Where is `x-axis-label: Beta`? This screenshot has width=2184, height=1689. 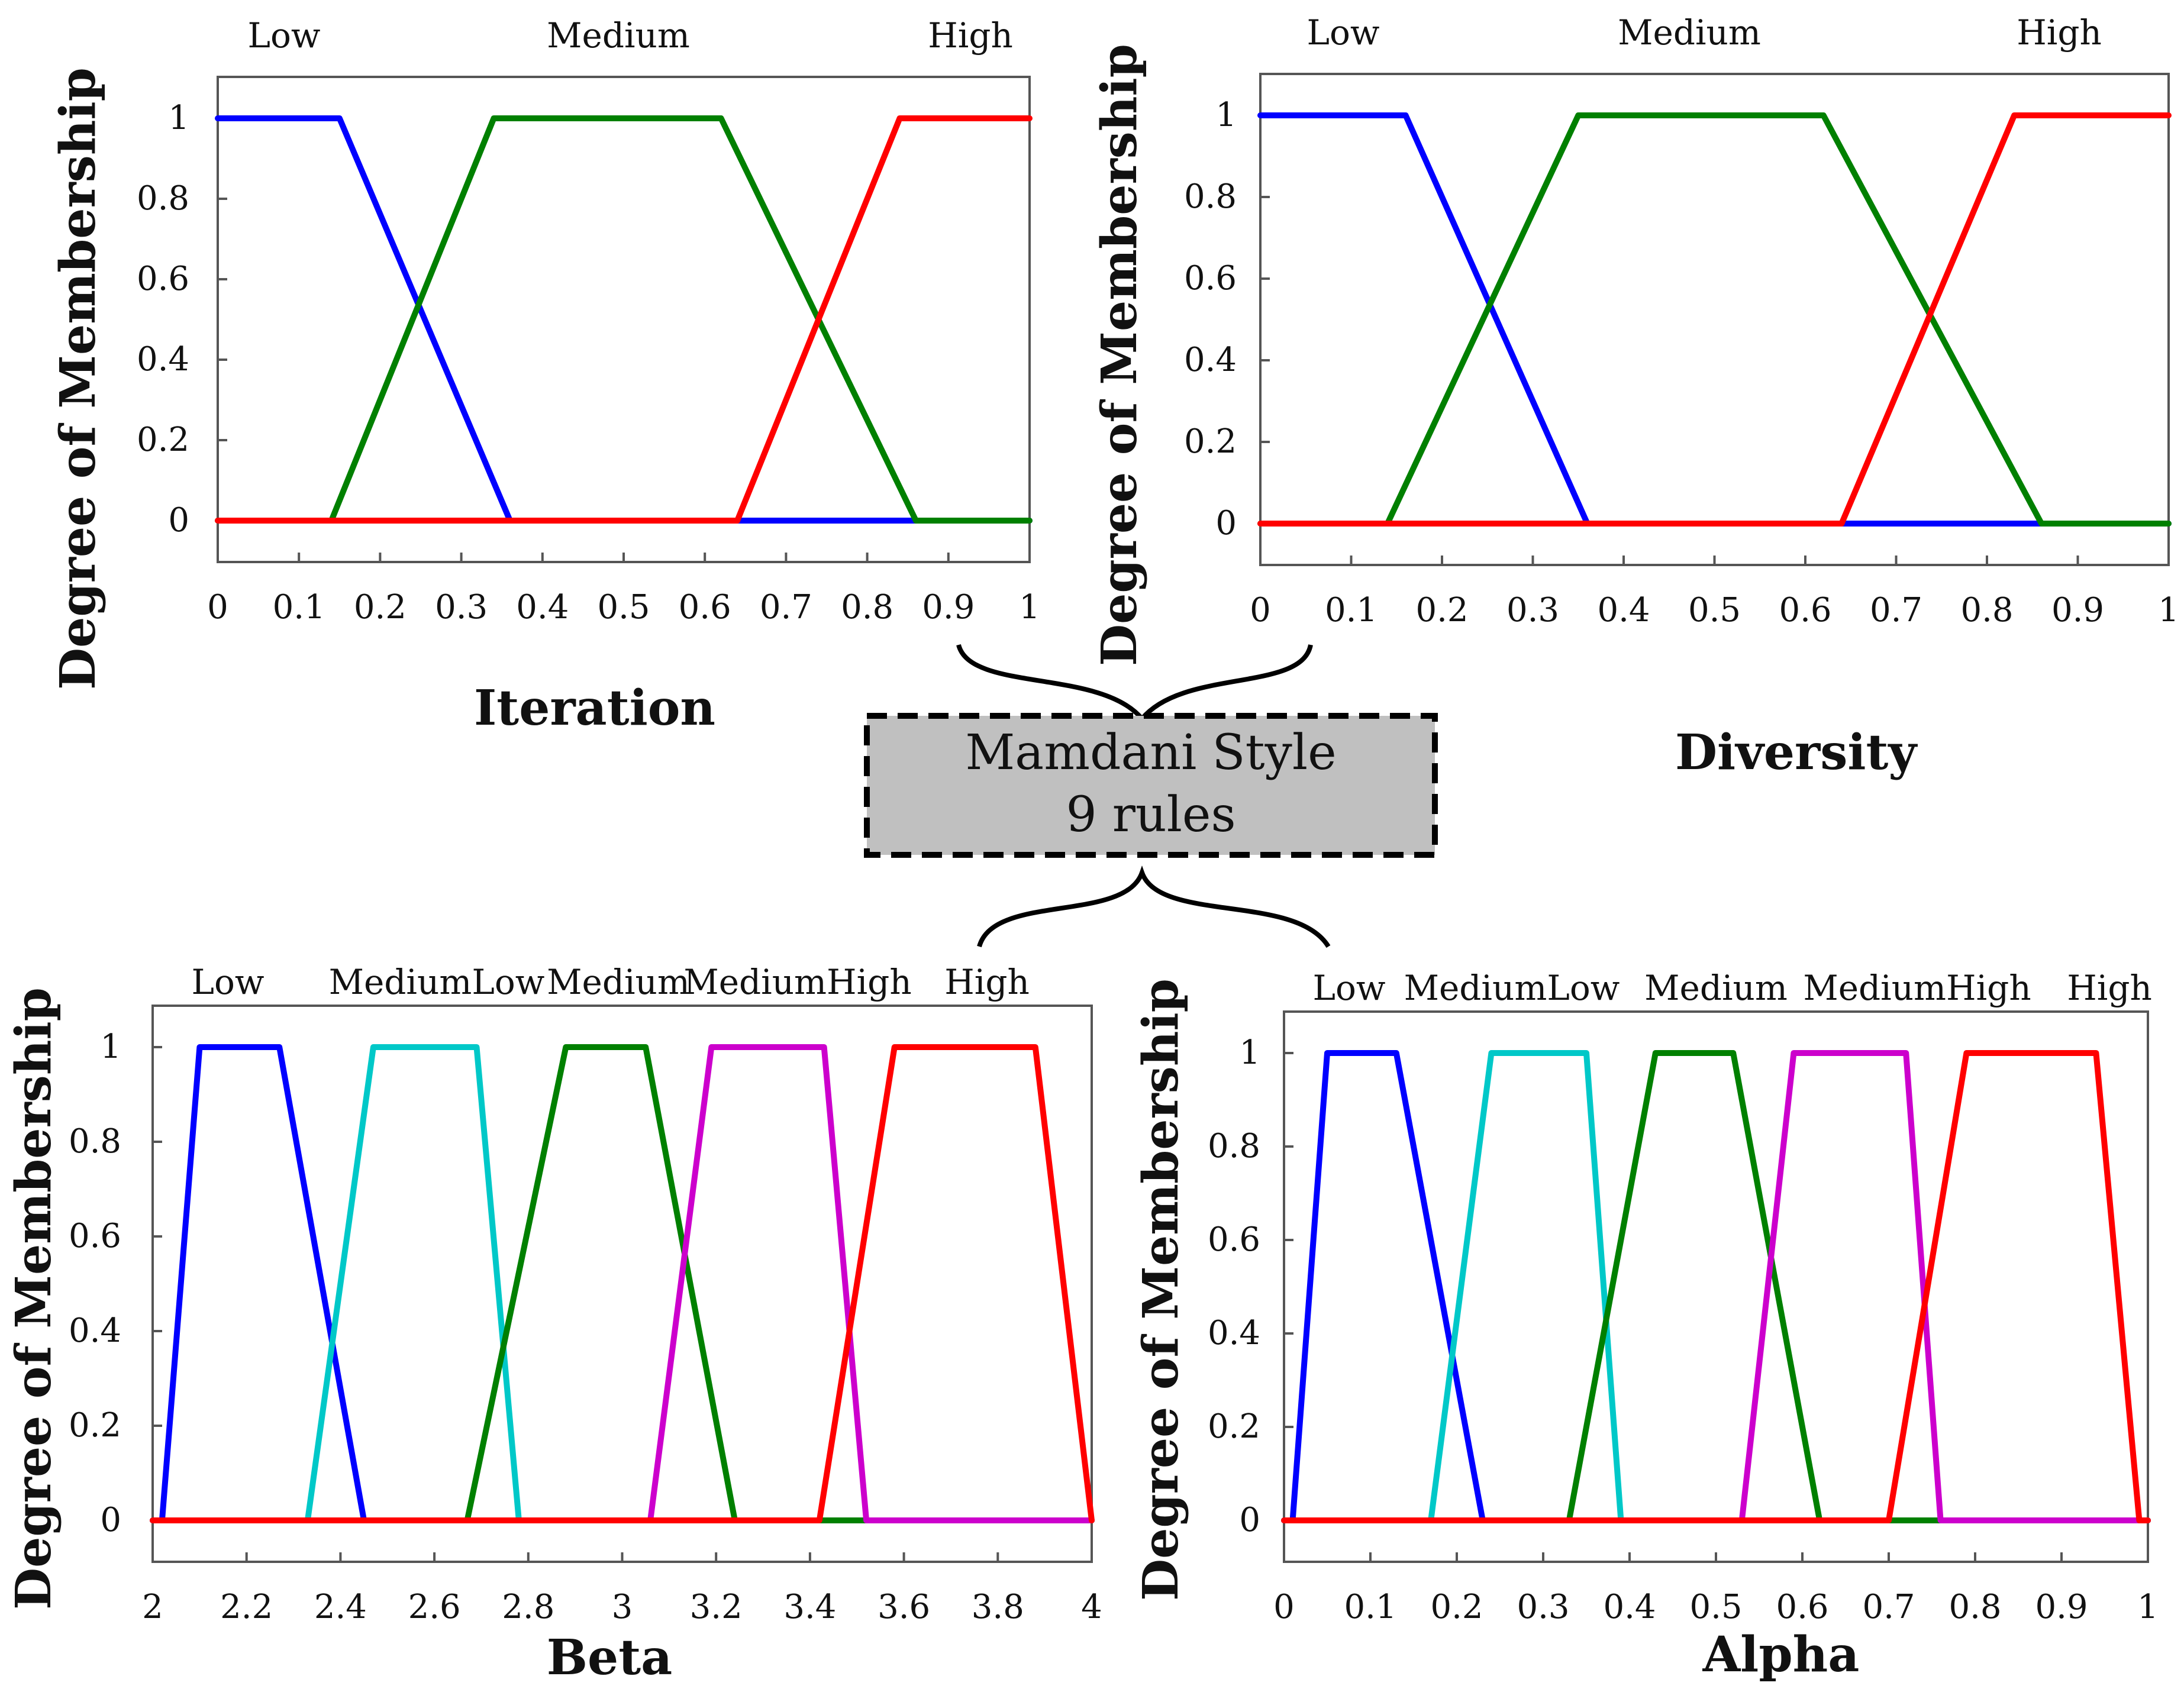
x-axis-label: Beta is located at coordinates (610, 1657).